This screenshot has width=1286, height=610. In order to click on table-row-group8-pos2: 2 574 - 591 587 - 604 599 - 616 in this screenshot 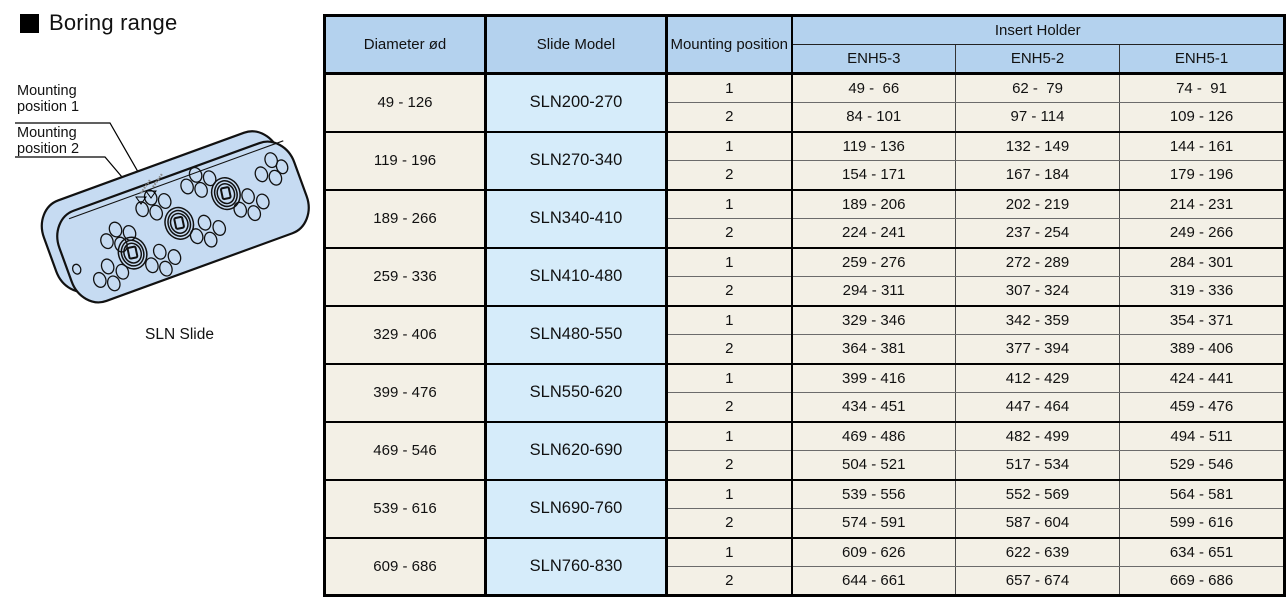, I will do `click(805, 523)`.